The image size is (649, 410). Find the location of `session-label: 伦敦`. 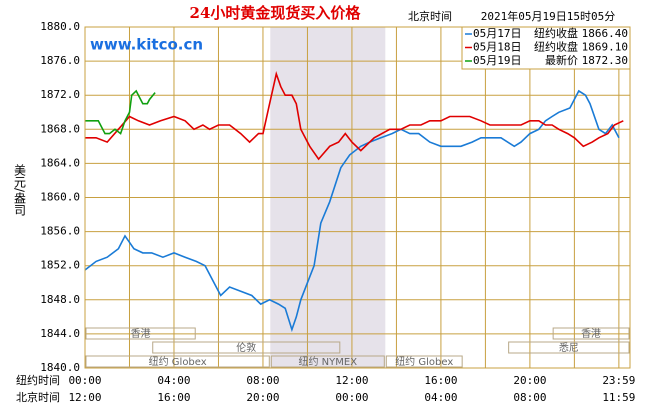

session-label: 伦敦 is located at coordinates (246, 347).